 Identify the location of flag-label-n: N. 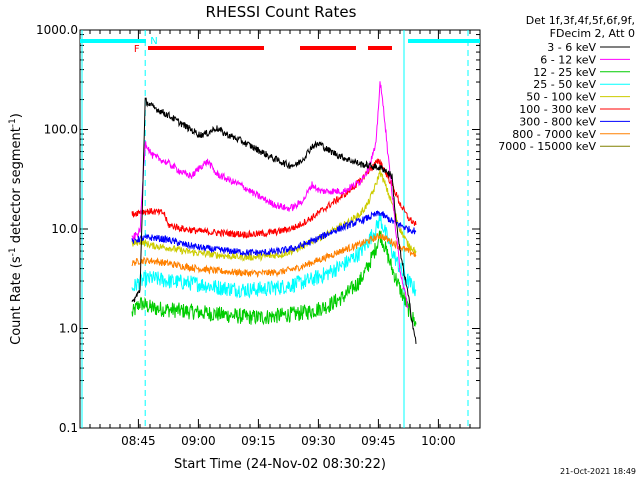
(153, 41).